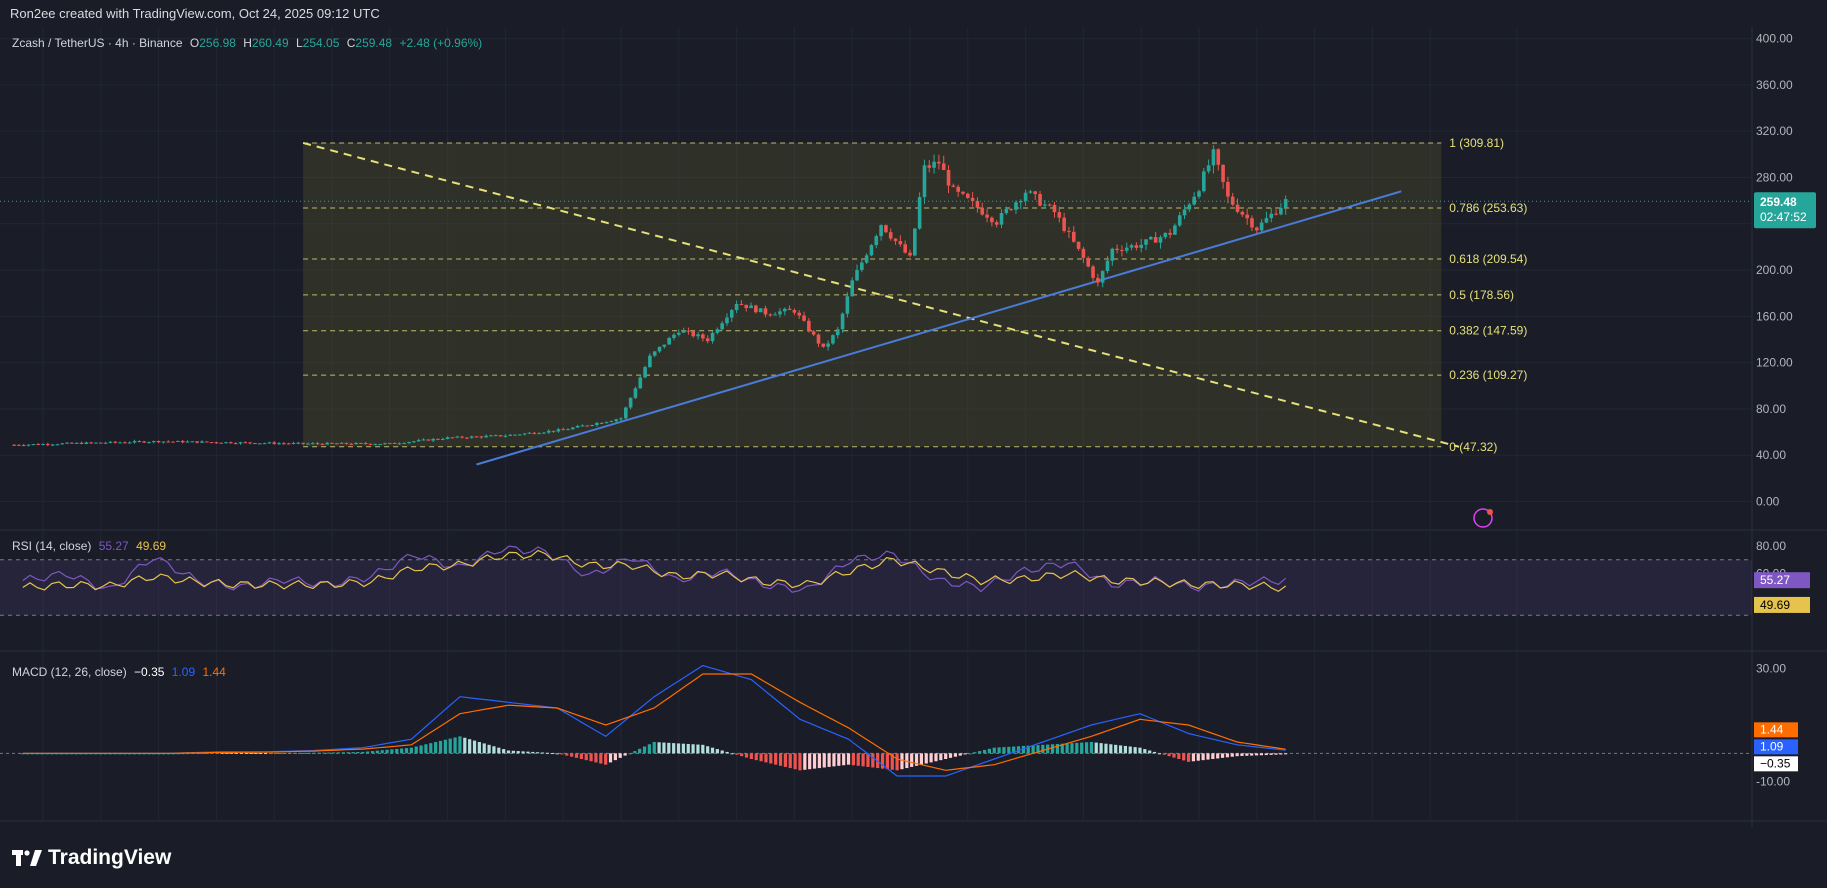 The width and height of the screenshot is (1827, 888). Describe the element at coordinates (69, 672) in the screenshot. I see `macd-label: MACD (12, 26, close)` at that location.